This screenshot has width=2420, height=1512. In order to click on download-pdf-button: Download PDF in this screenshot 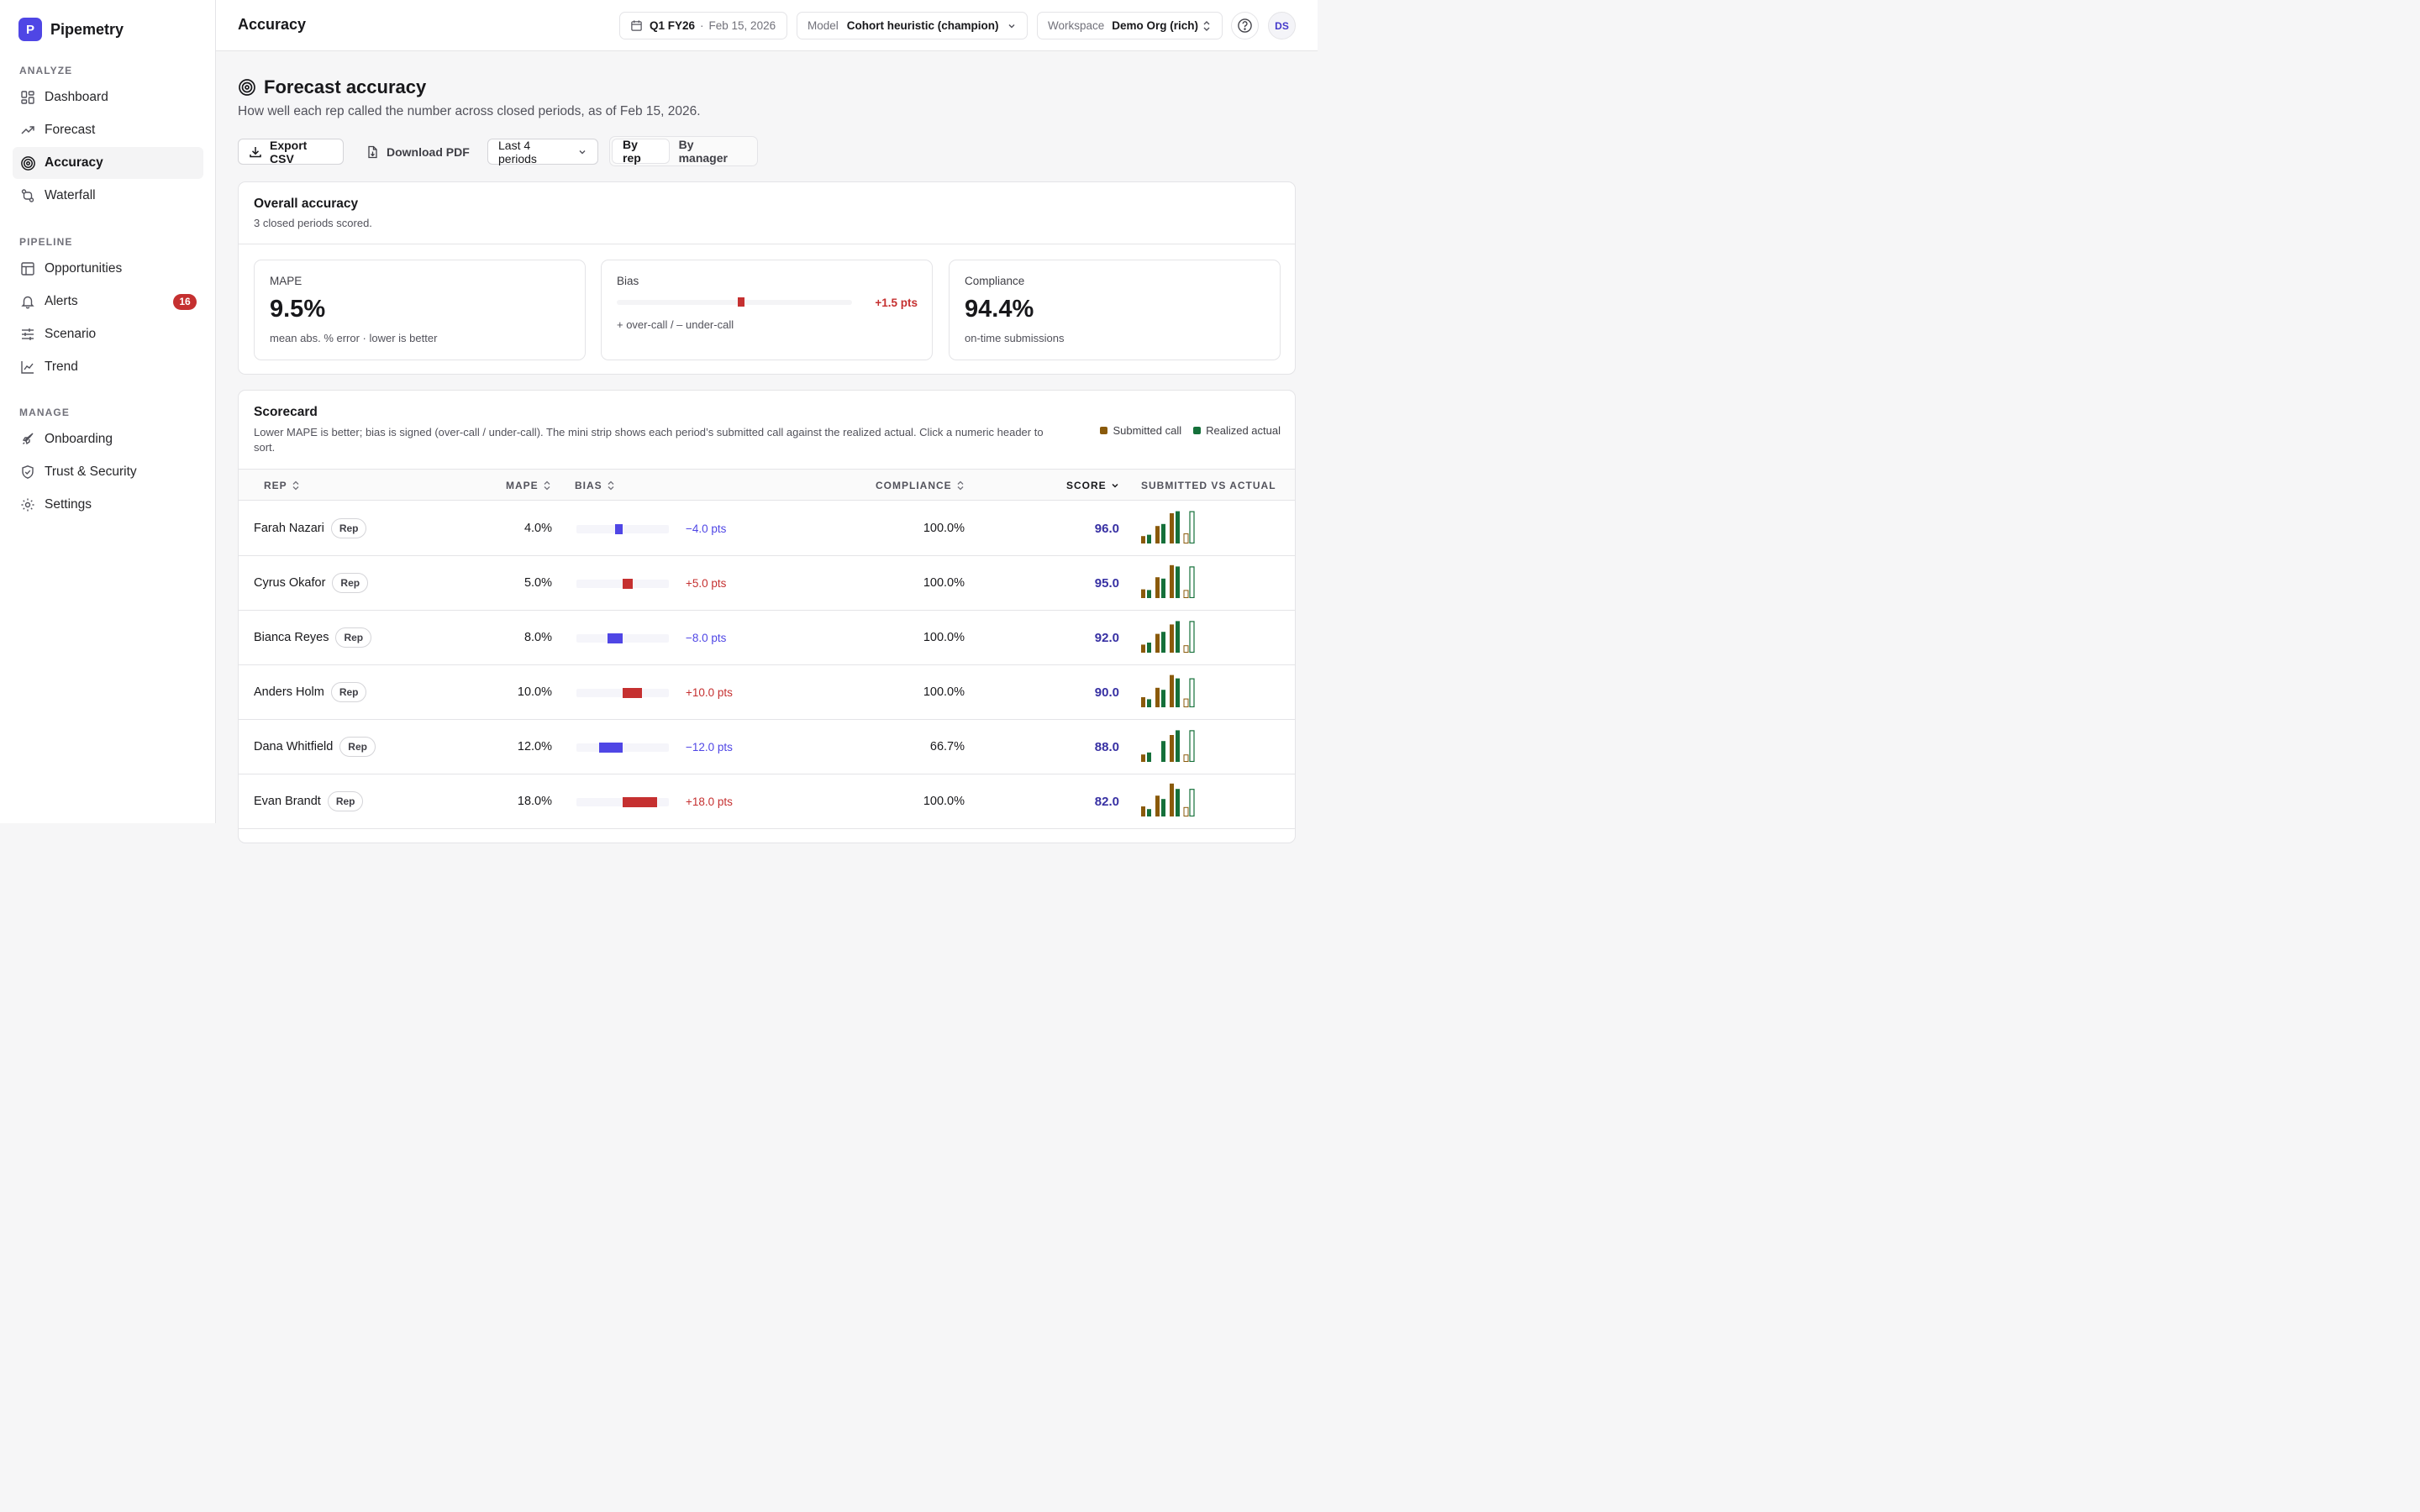, I will do `click(417, 152)`.